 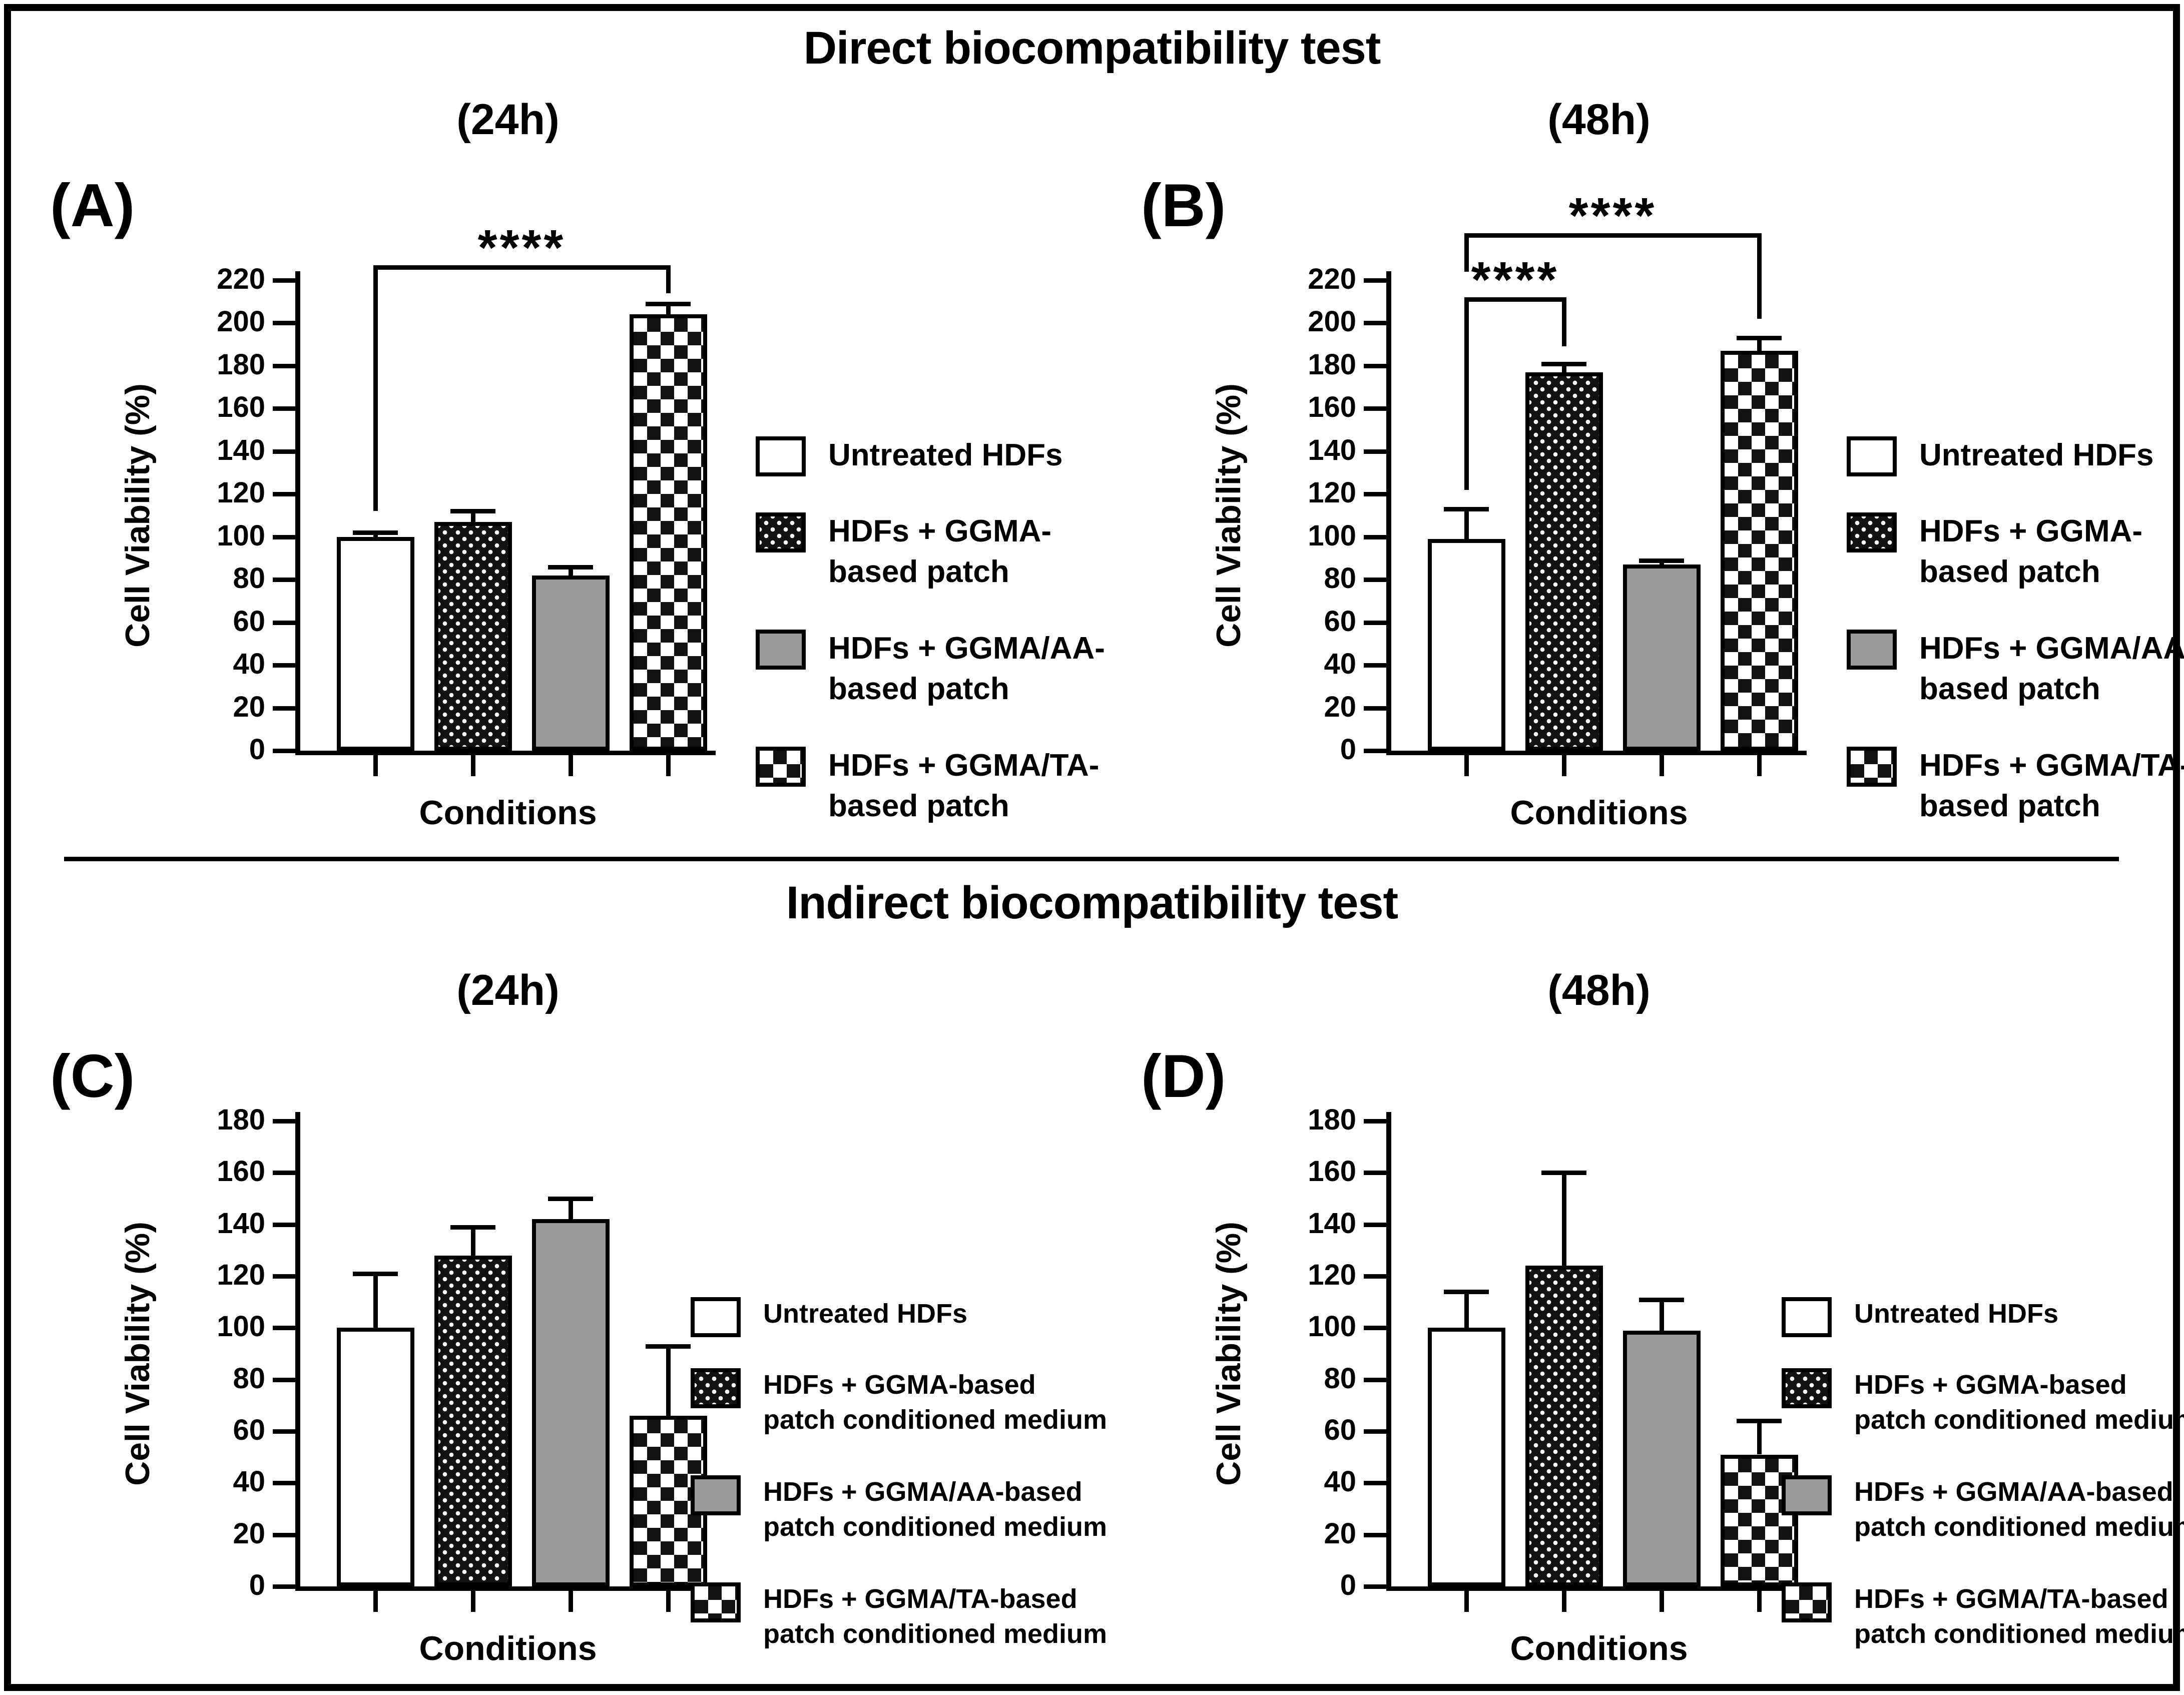 I want to click on legend-label-hdfs-ggma-based-patch: HDFs + GGMA- based patch, so click(x=940, y=552).